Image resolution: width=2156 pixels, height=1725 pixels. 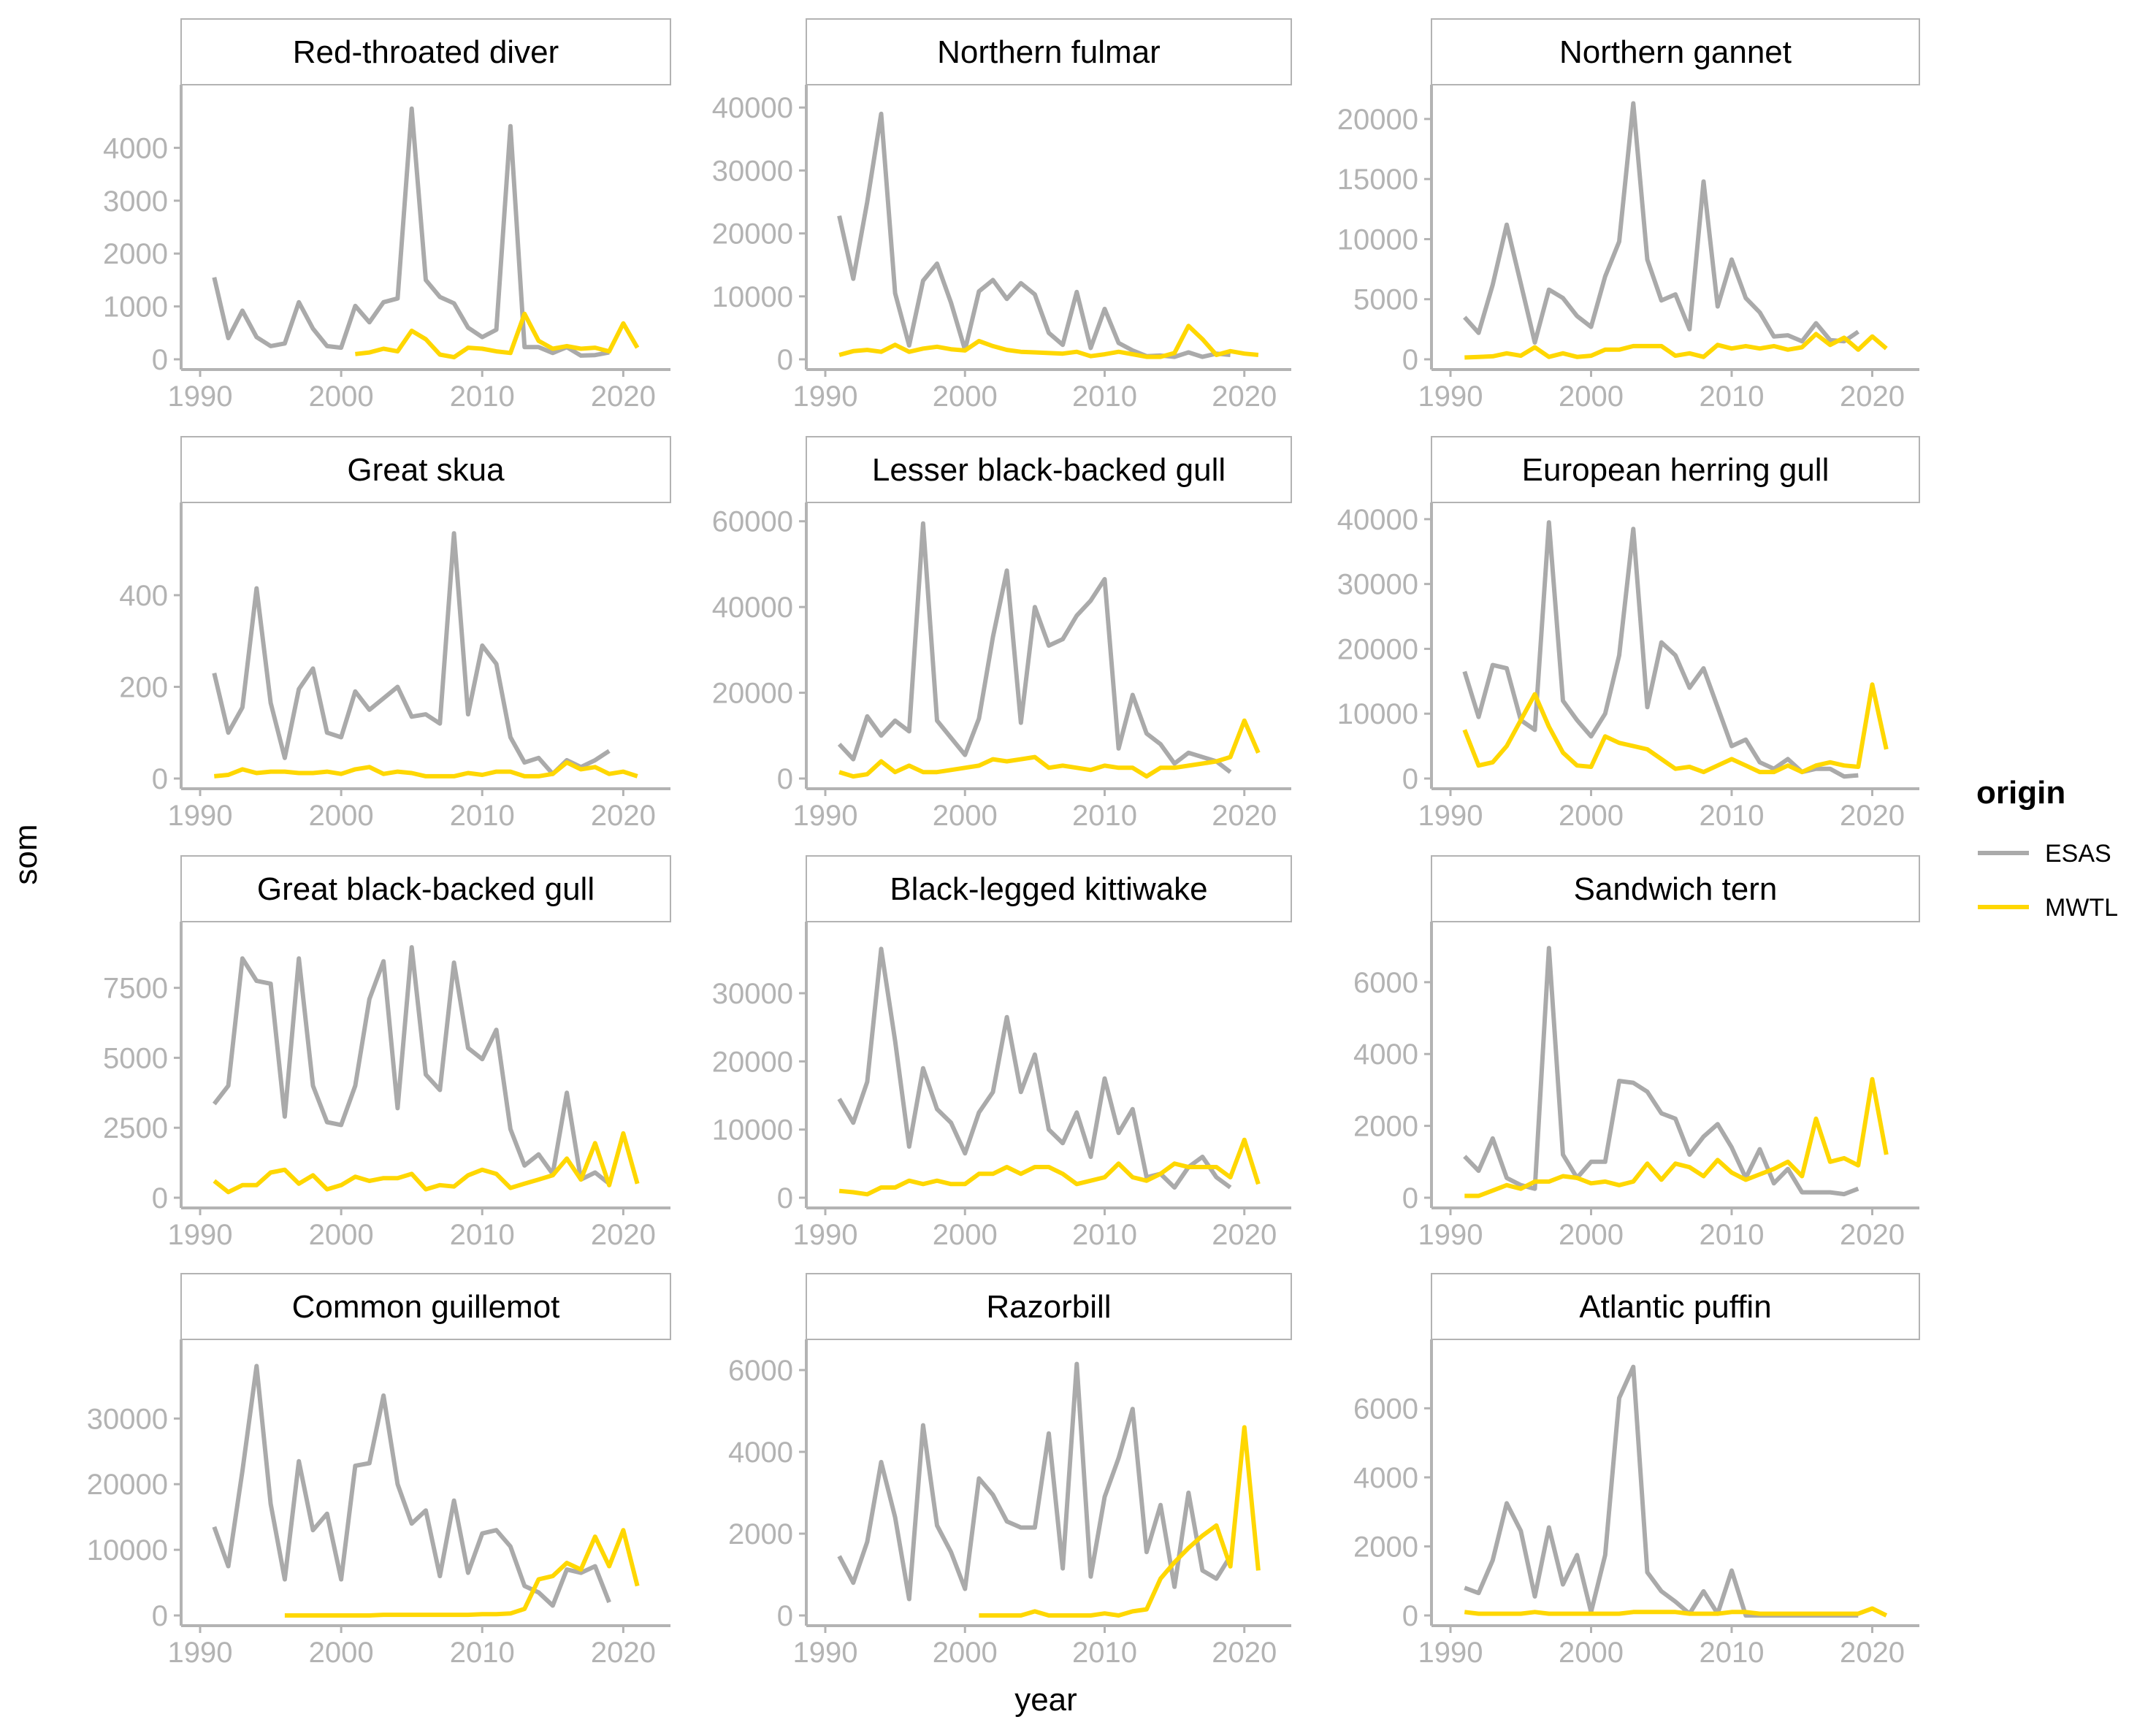 What do you see at coordinates (1046, 1700) in the screenshot?
I see `x-axis-title: year` at bounding box center [1046, 1700].